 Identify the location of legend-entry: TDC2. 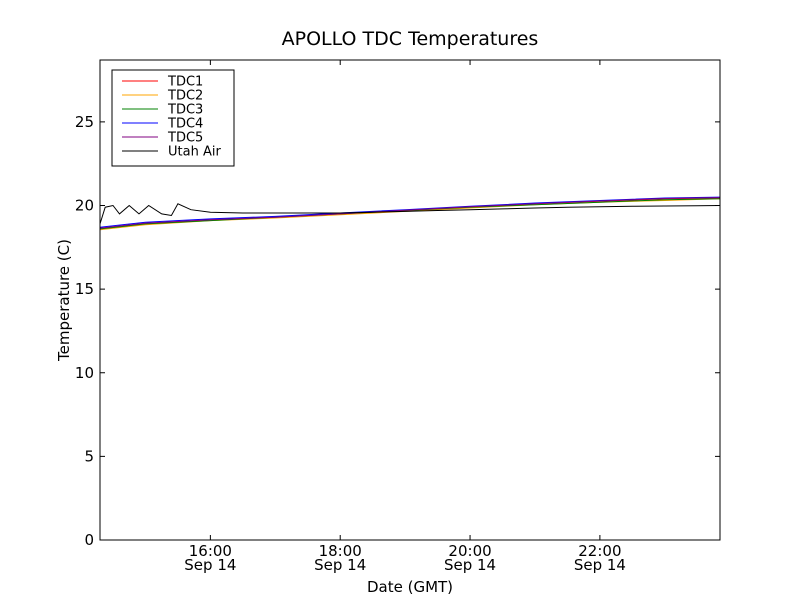
(185, 96).